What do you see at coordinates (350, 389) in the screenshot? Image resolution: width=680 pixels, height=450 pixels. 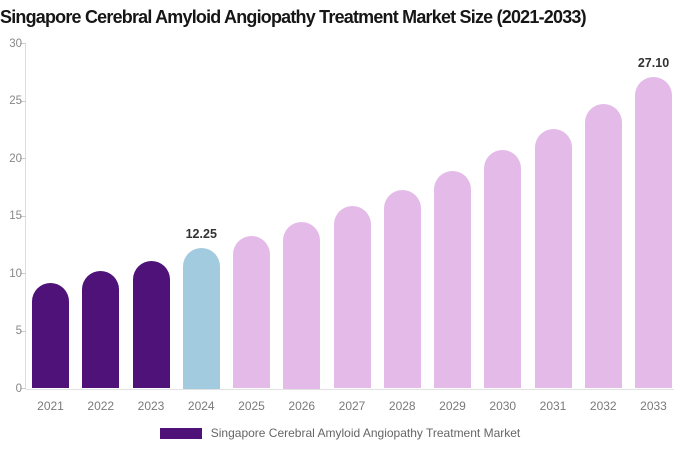 I see `x-axis-baseline` at bounding box center [350, 389].